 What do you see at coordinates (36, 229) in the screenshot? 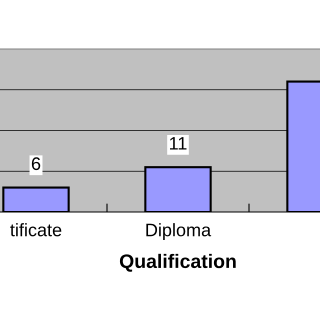
I see `x-tick-label: tificate` at bounding box center [36, 229].